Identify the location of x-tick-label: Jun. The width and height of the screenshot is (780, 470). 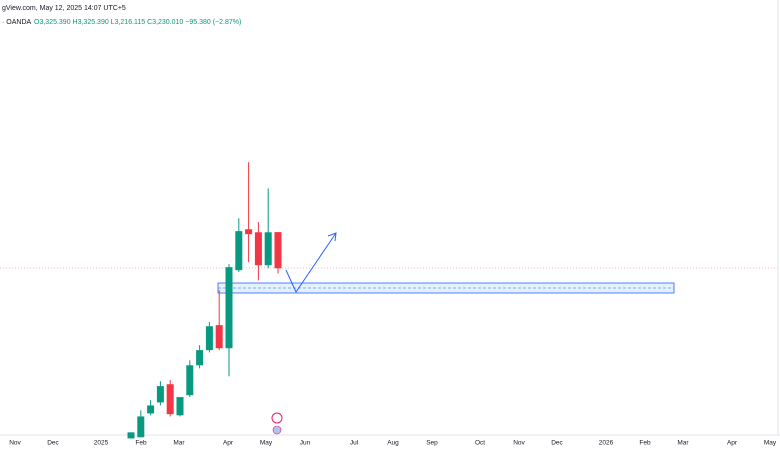
(305, 443).